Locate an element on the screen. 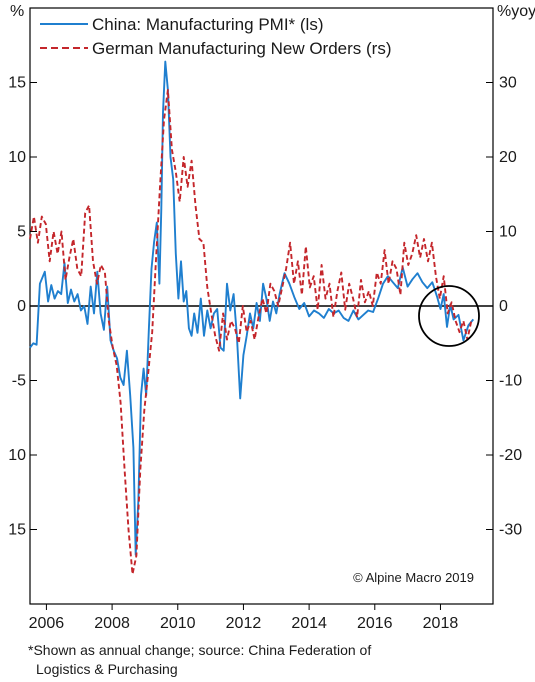  left-tick-label: 5 is located at coordinates (21, 232).